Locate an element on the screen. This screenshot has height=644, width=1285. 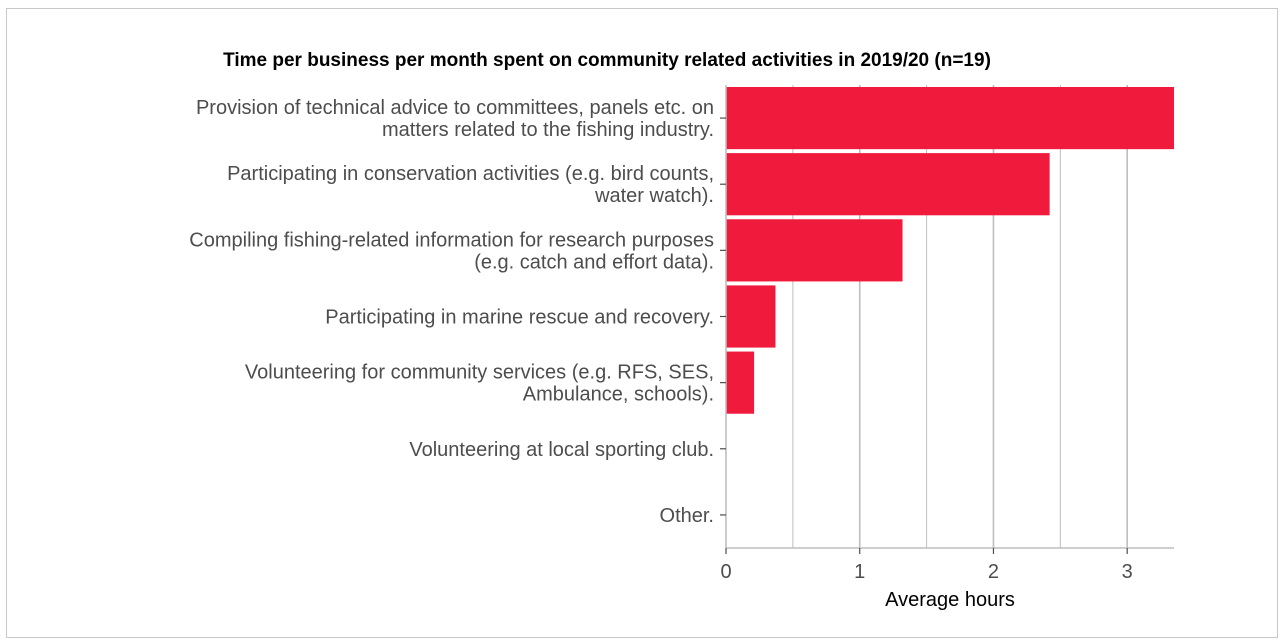
x-tick-label: 3 is located at coordinates (1127, 572).